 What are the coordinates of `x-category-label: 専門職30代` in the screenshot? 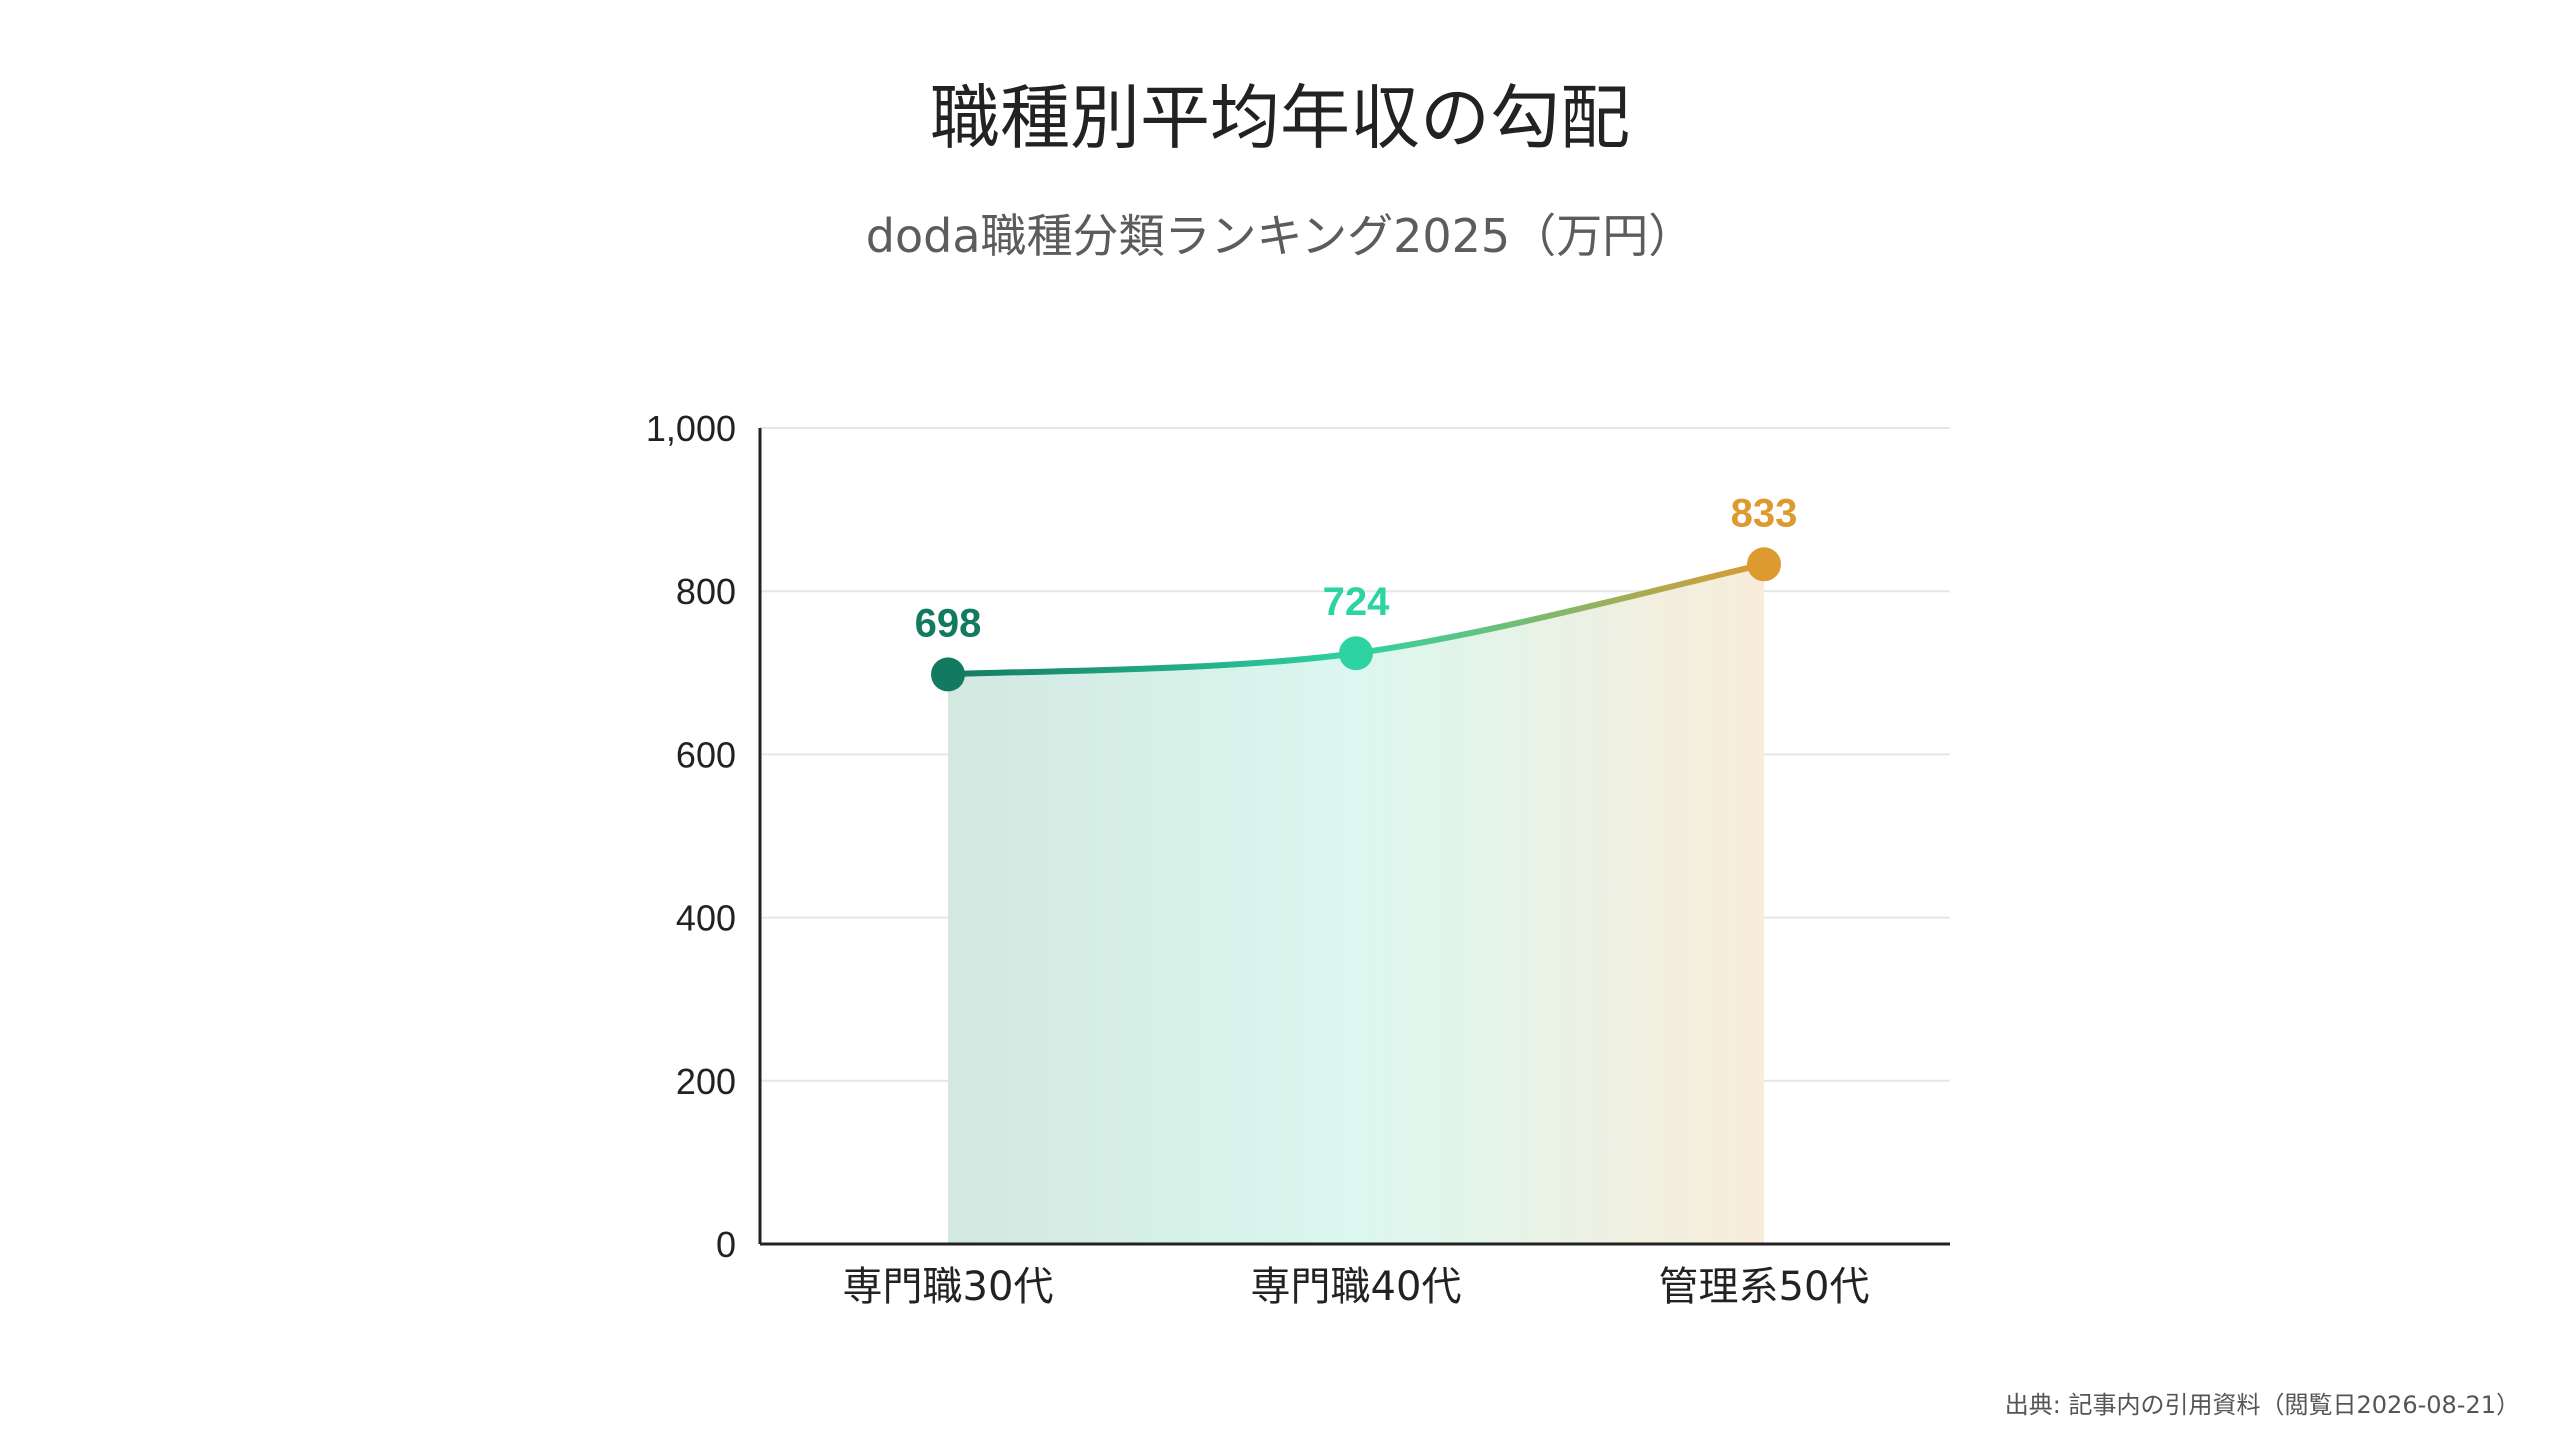 It's located at (948, 1287).